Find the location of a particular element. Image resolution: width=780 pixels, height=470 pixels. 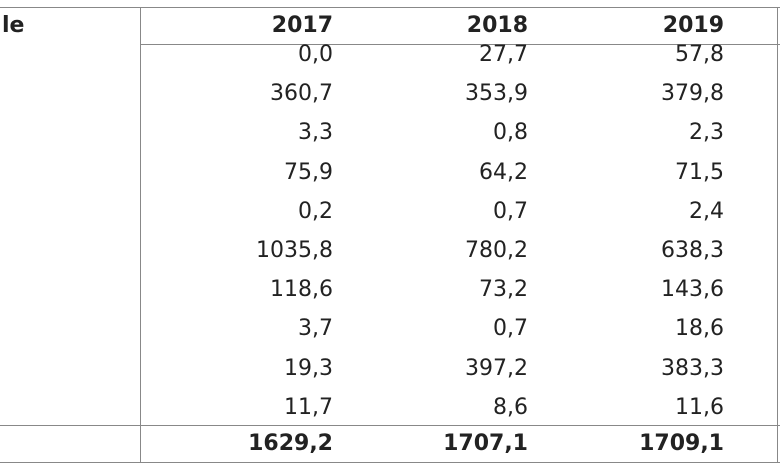

column-rule is located at coordinates (140, 235).